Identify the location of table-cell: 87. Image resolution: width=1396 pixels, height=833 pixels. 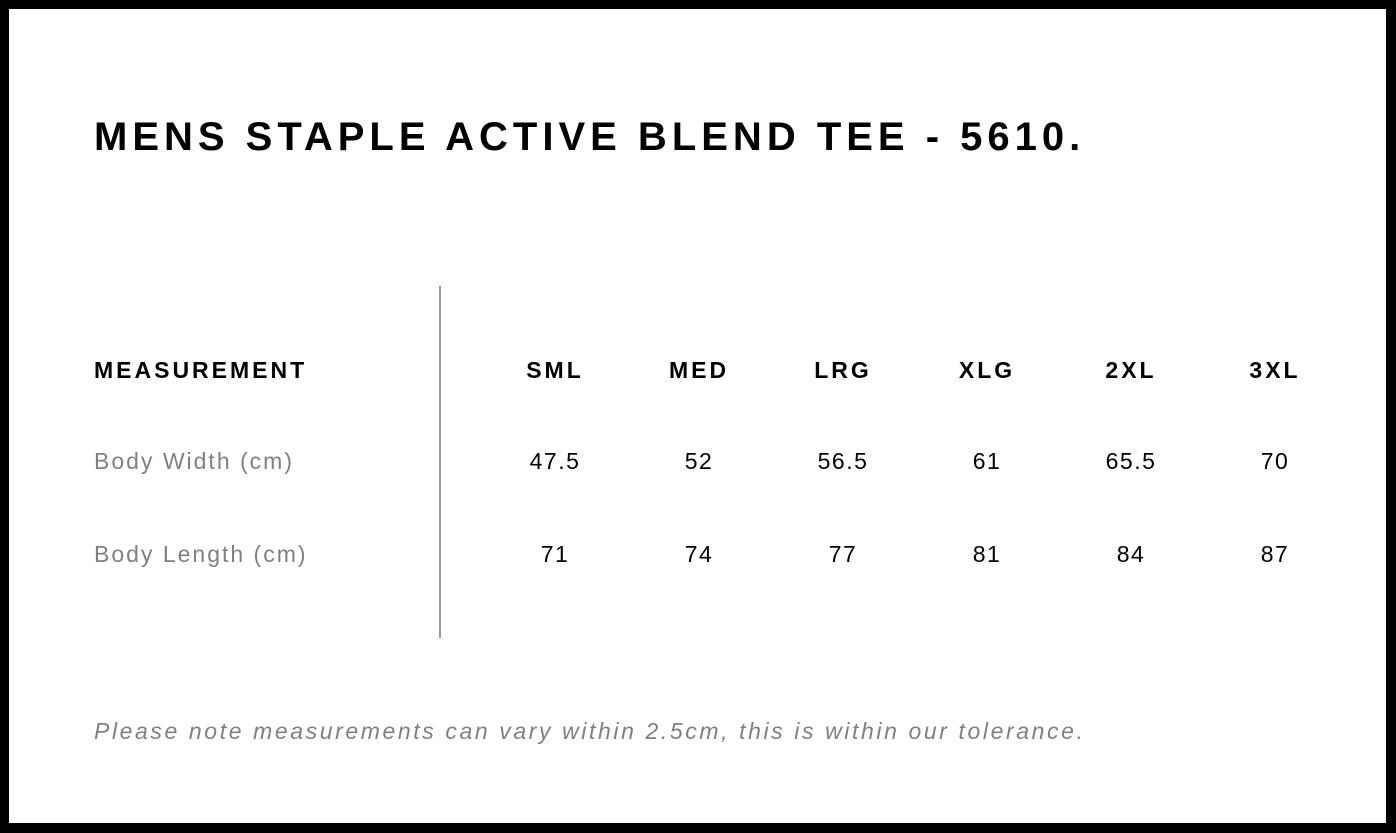
(1275, 554).